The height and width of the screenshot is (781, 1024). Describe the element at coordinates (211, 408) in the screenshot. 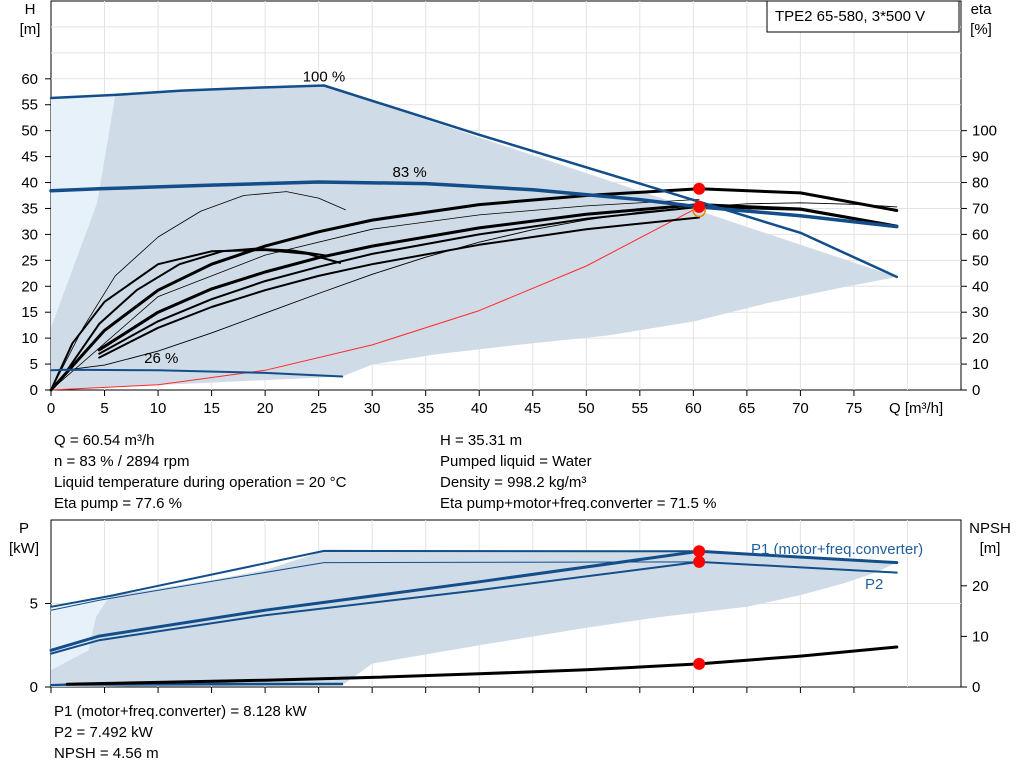

I see `x-tick-label: 15` at that location.